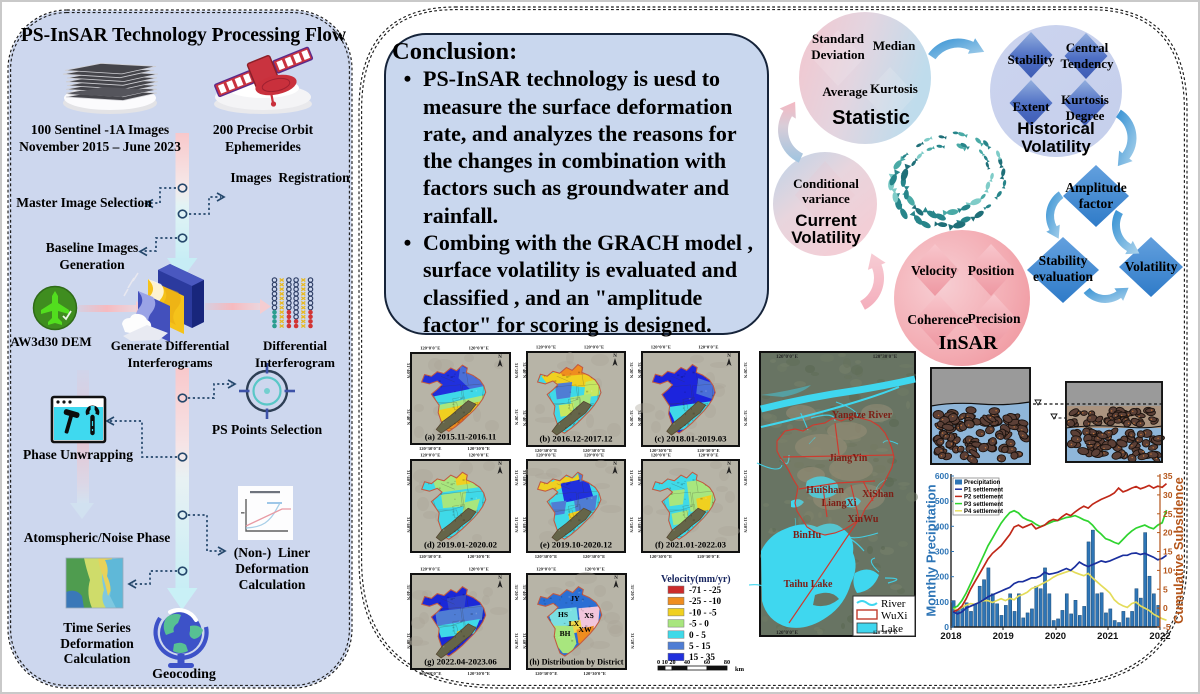  I want to click on svg-text: 100, so click(942, 602).